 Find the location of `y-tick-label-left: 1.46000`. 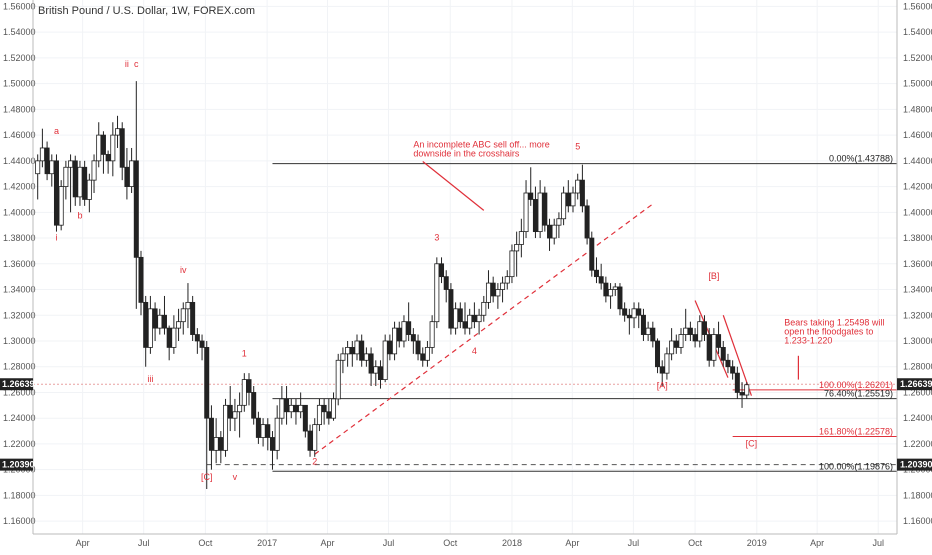

y-tick-label-left: 1.46000 is located at coordinates (19, 135).